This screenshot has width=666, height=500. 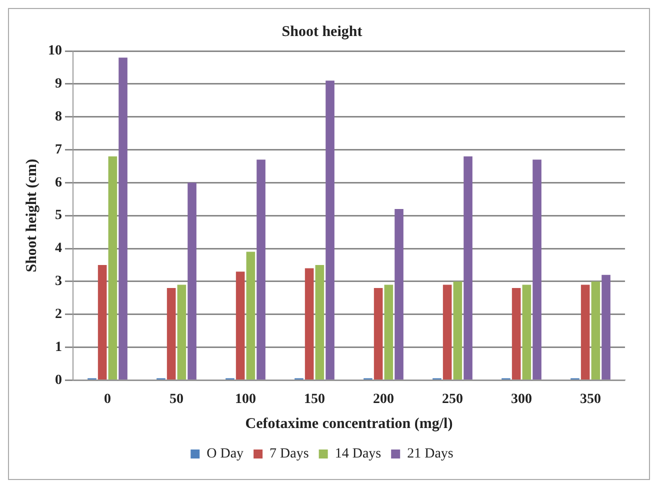 I want to click on y-tick-label: 6, so click(x=58, y=182).